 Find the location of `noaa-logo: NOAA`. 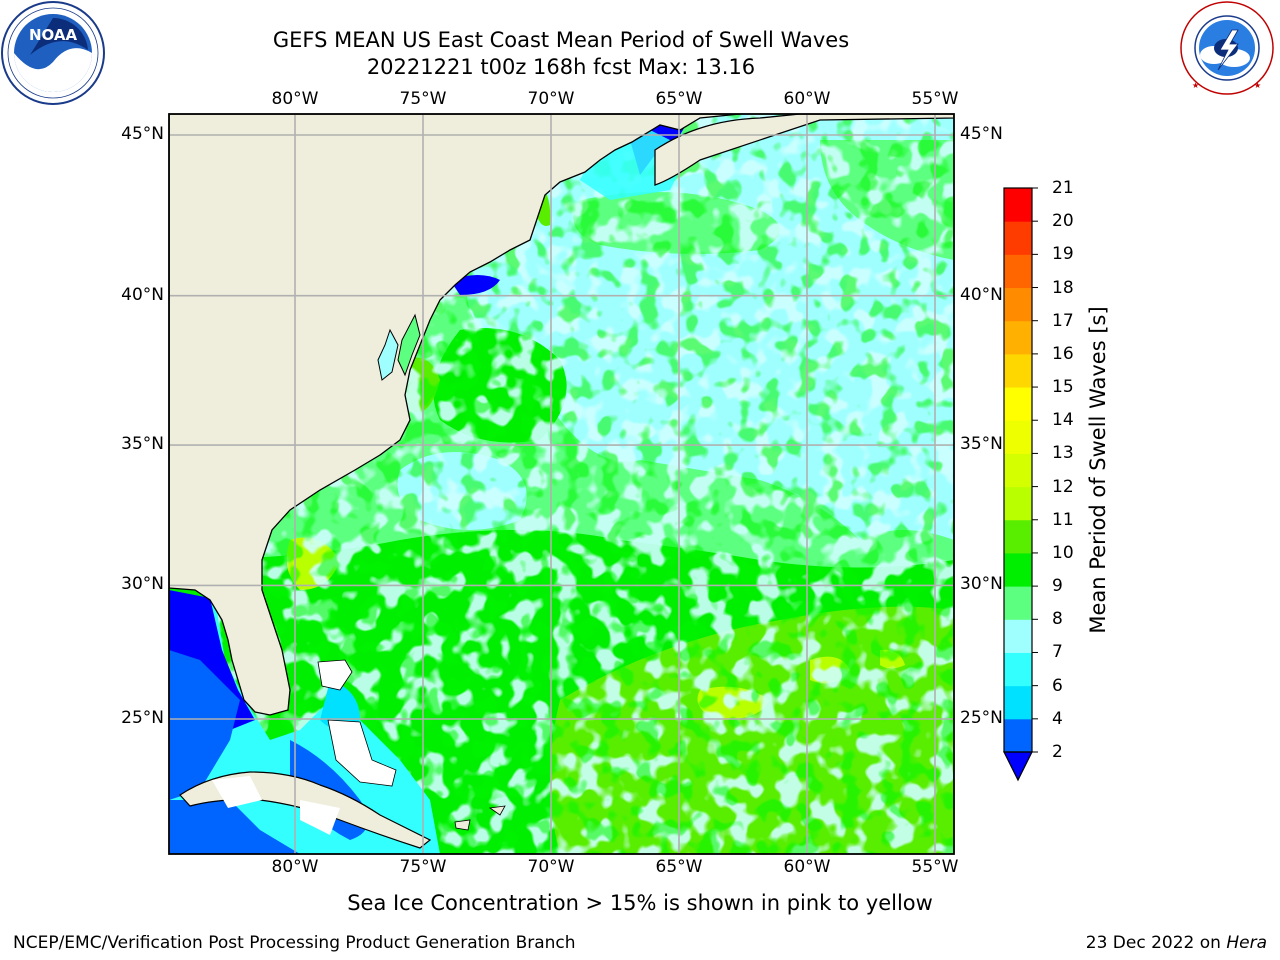

noaa-logo: NOAA is located at coordinates (53, 53).